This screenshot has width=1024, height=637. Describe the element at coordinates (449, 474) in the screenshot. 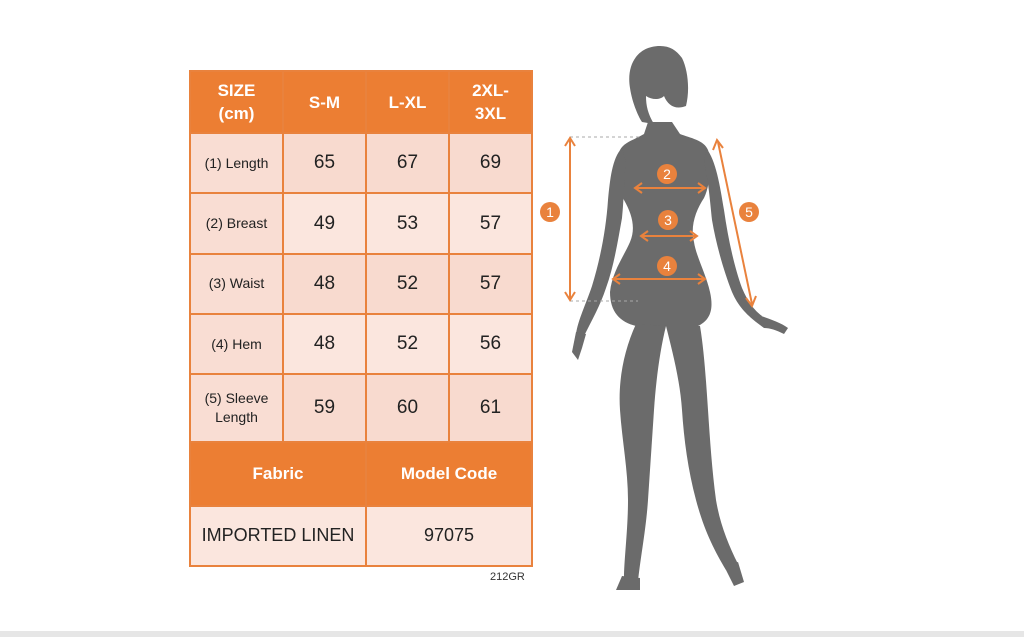

I see `model-code-header: Model Code` at that location.